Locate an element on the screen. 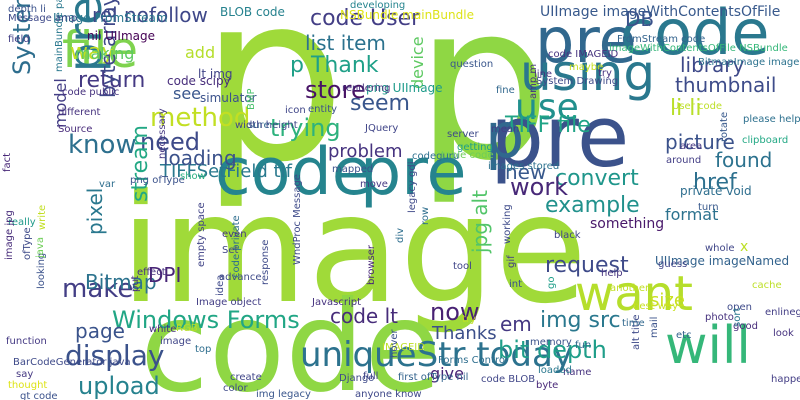 The height and width of the screenshot is (400, 800). cloud-word: depth li is located at coordinates (27, 9).